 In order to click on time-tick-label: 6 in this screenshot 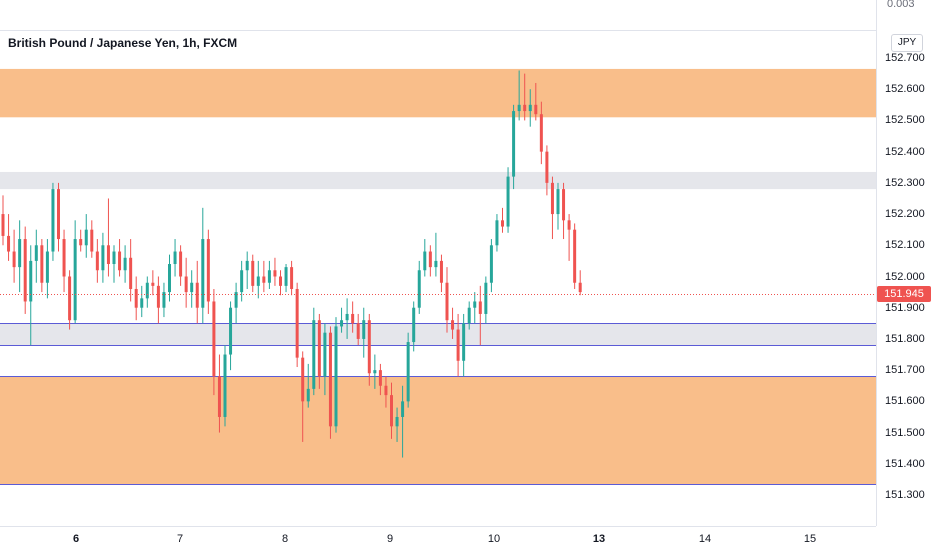, I will do `click(76, 539)`.